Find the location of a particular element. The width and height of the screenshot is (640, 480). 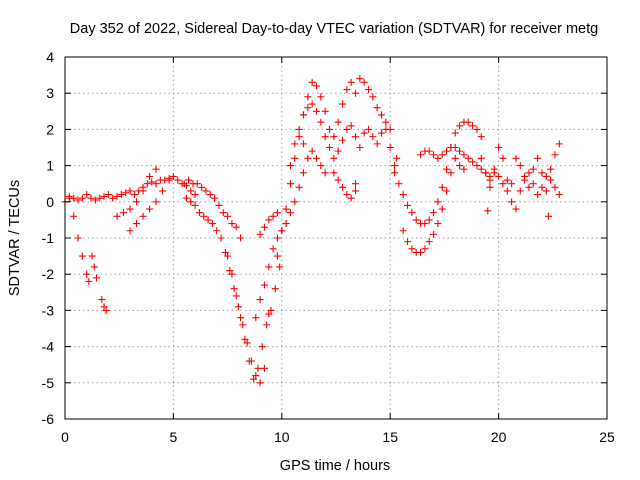

series-track-t is located at coordinates (524, 189).